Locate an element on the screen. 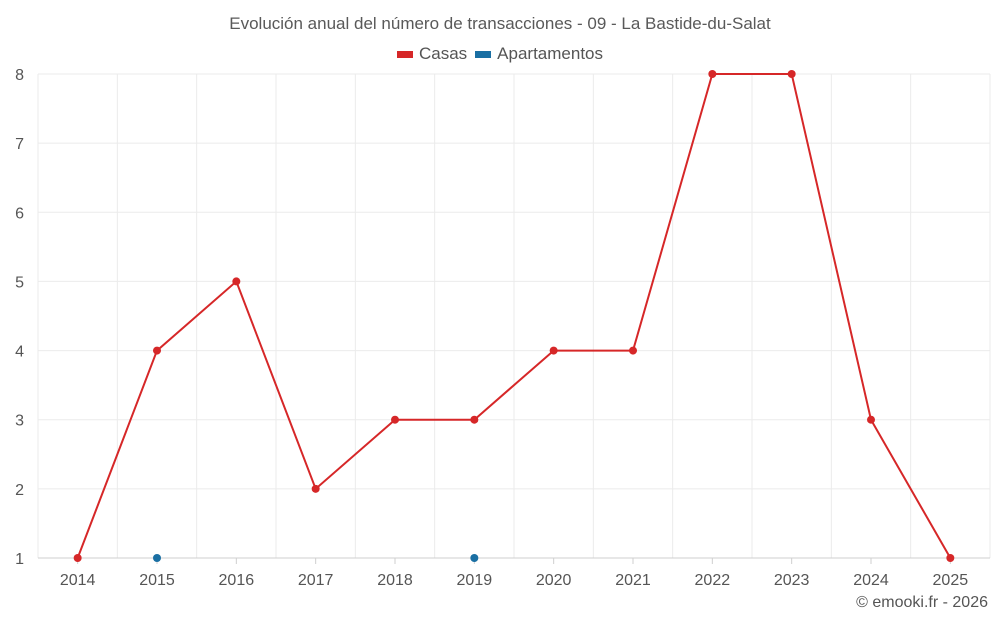 This screenshot has height=625, width=1000. legend-item-casas: Casas is located at coordinates (432, 54).